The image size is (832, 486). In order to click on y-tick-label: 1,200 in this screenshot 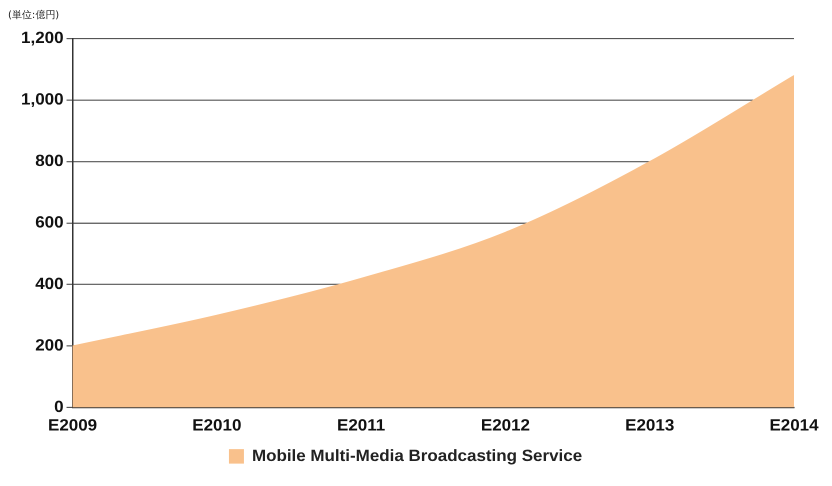, I will do `click(42, 38)`.